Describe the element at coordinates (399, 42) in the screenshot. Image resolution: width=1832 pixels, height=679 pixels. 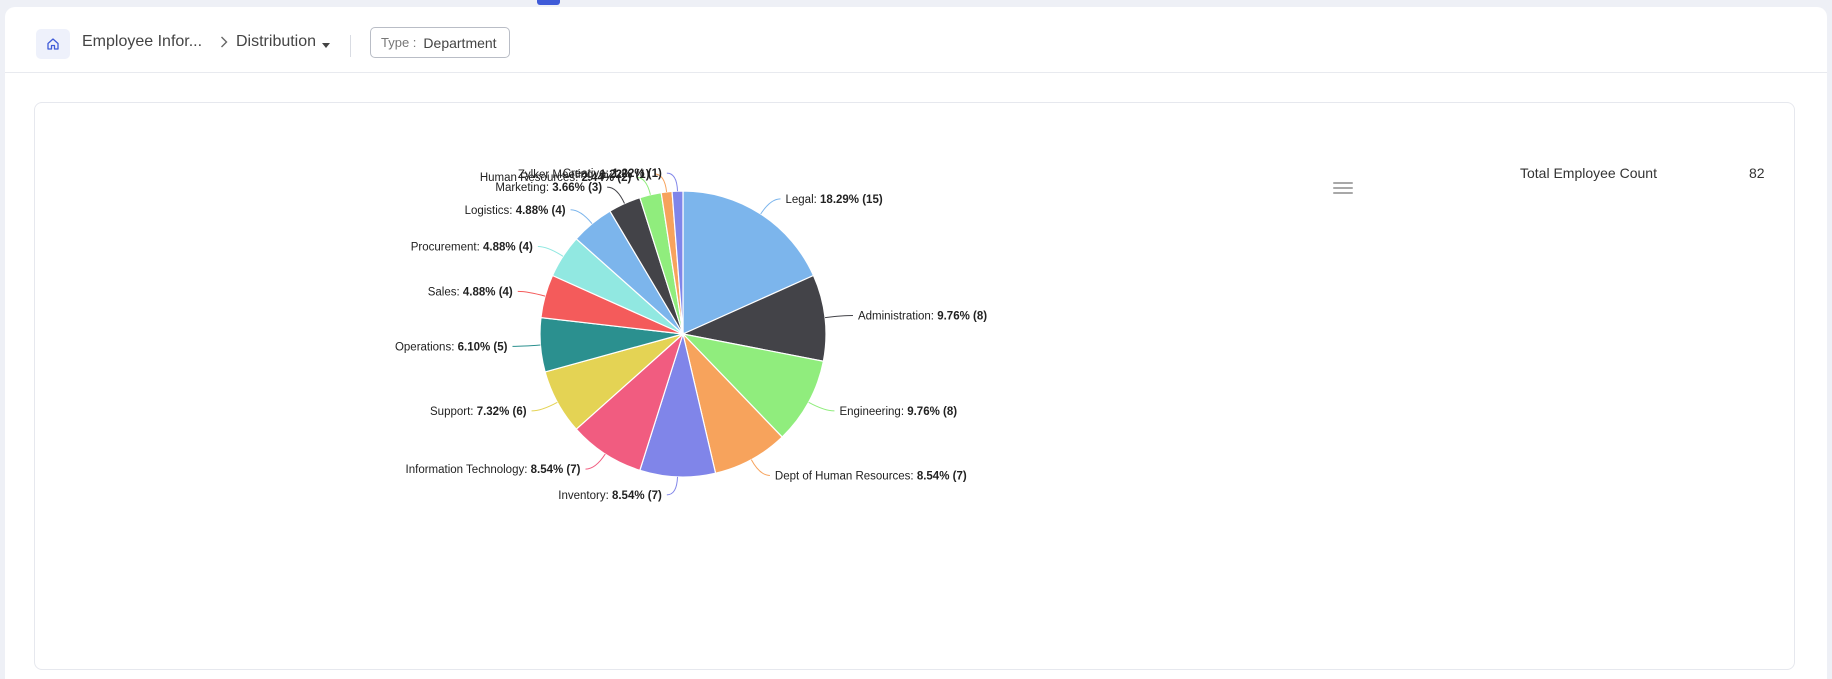
I see `filter-type-label: Type :` at that location.